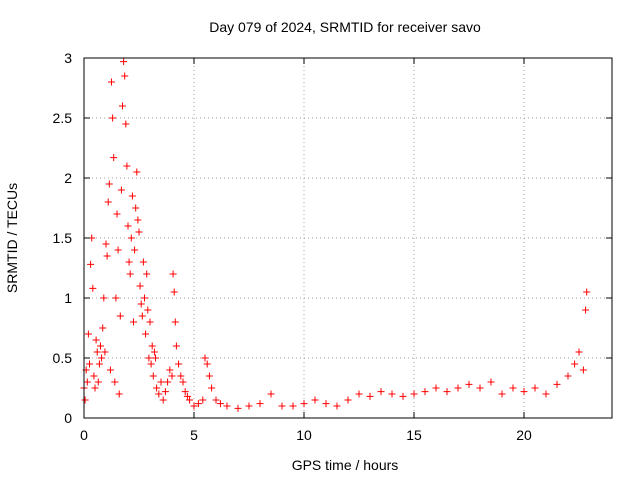 This screenshot has height=480, width=640. I want to click on x-tick-label: 10, so click(304, 435).